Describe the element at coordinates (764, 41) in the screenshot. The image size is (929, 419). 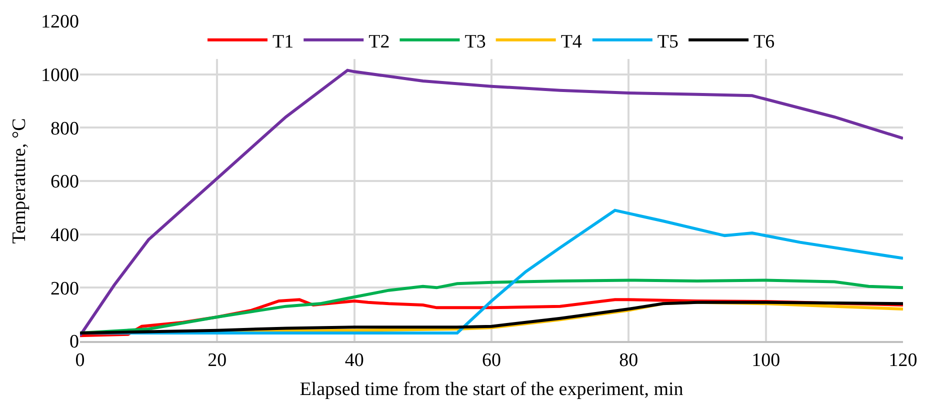
I see `legend-label: T6` at that location.